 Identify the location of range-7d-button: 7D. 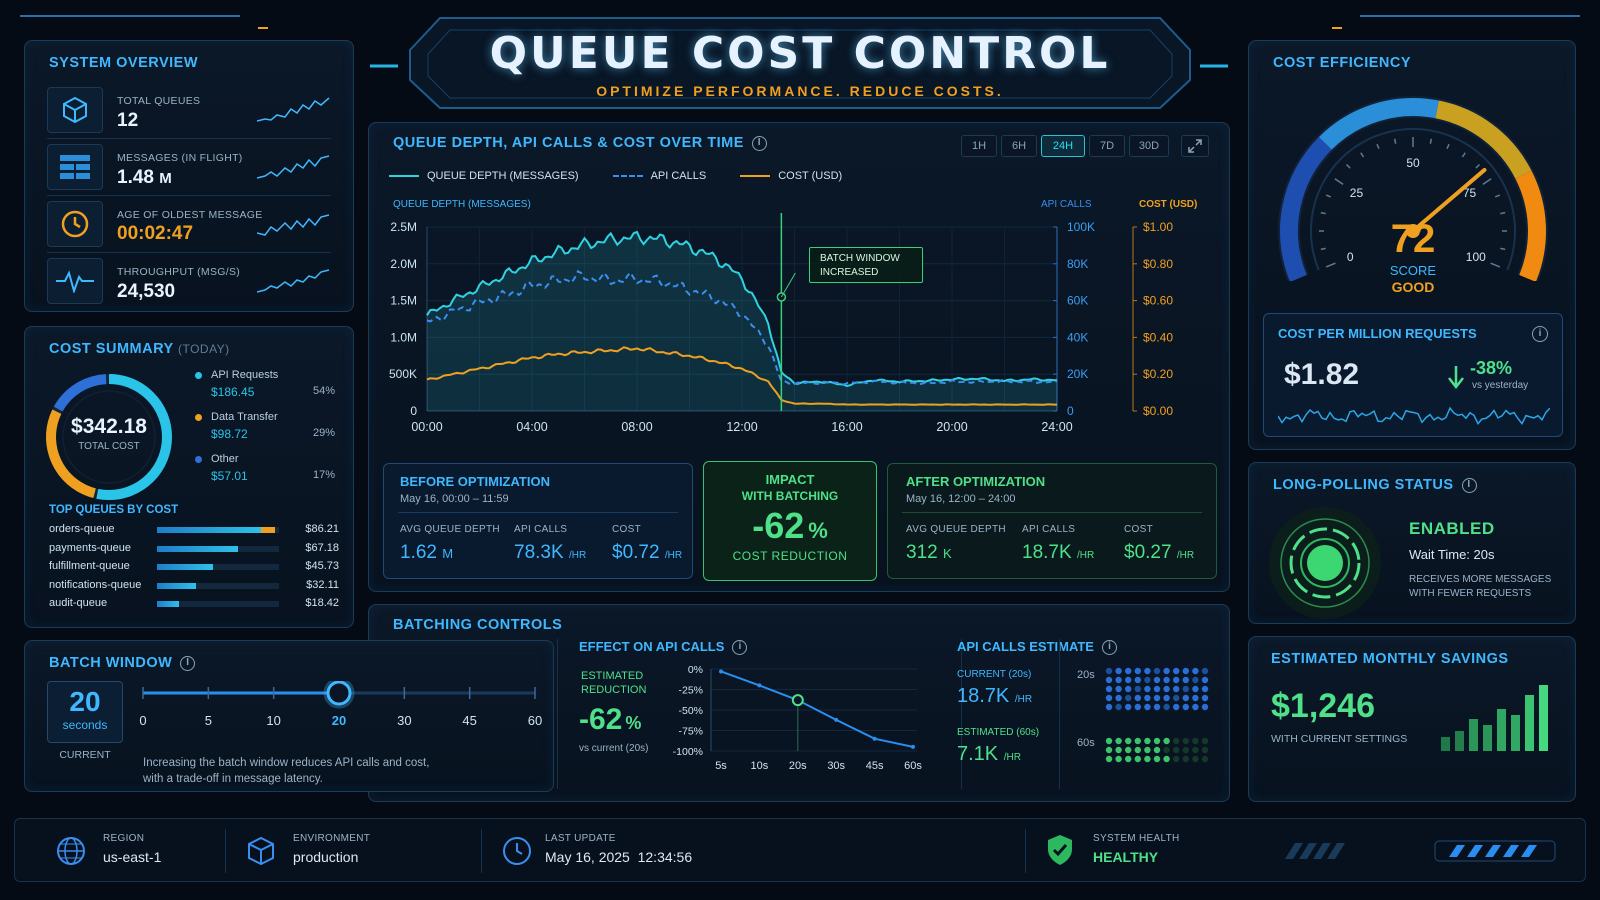
(1107, 146).